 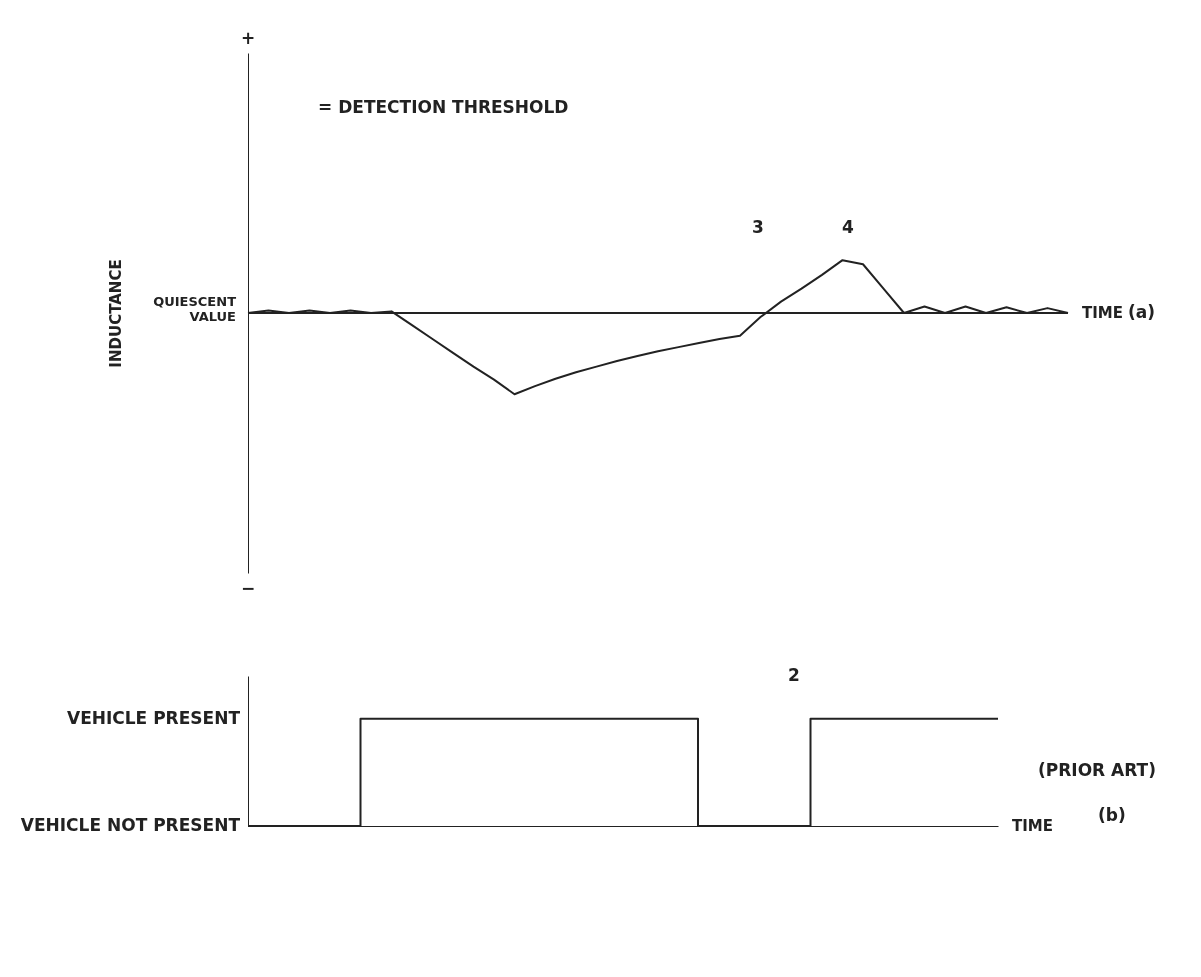 What do you see at coordinates (443, 107) in the screenshot?
I see `text: = DETECTION THRESHOLD` at bounding box center [443, 107].